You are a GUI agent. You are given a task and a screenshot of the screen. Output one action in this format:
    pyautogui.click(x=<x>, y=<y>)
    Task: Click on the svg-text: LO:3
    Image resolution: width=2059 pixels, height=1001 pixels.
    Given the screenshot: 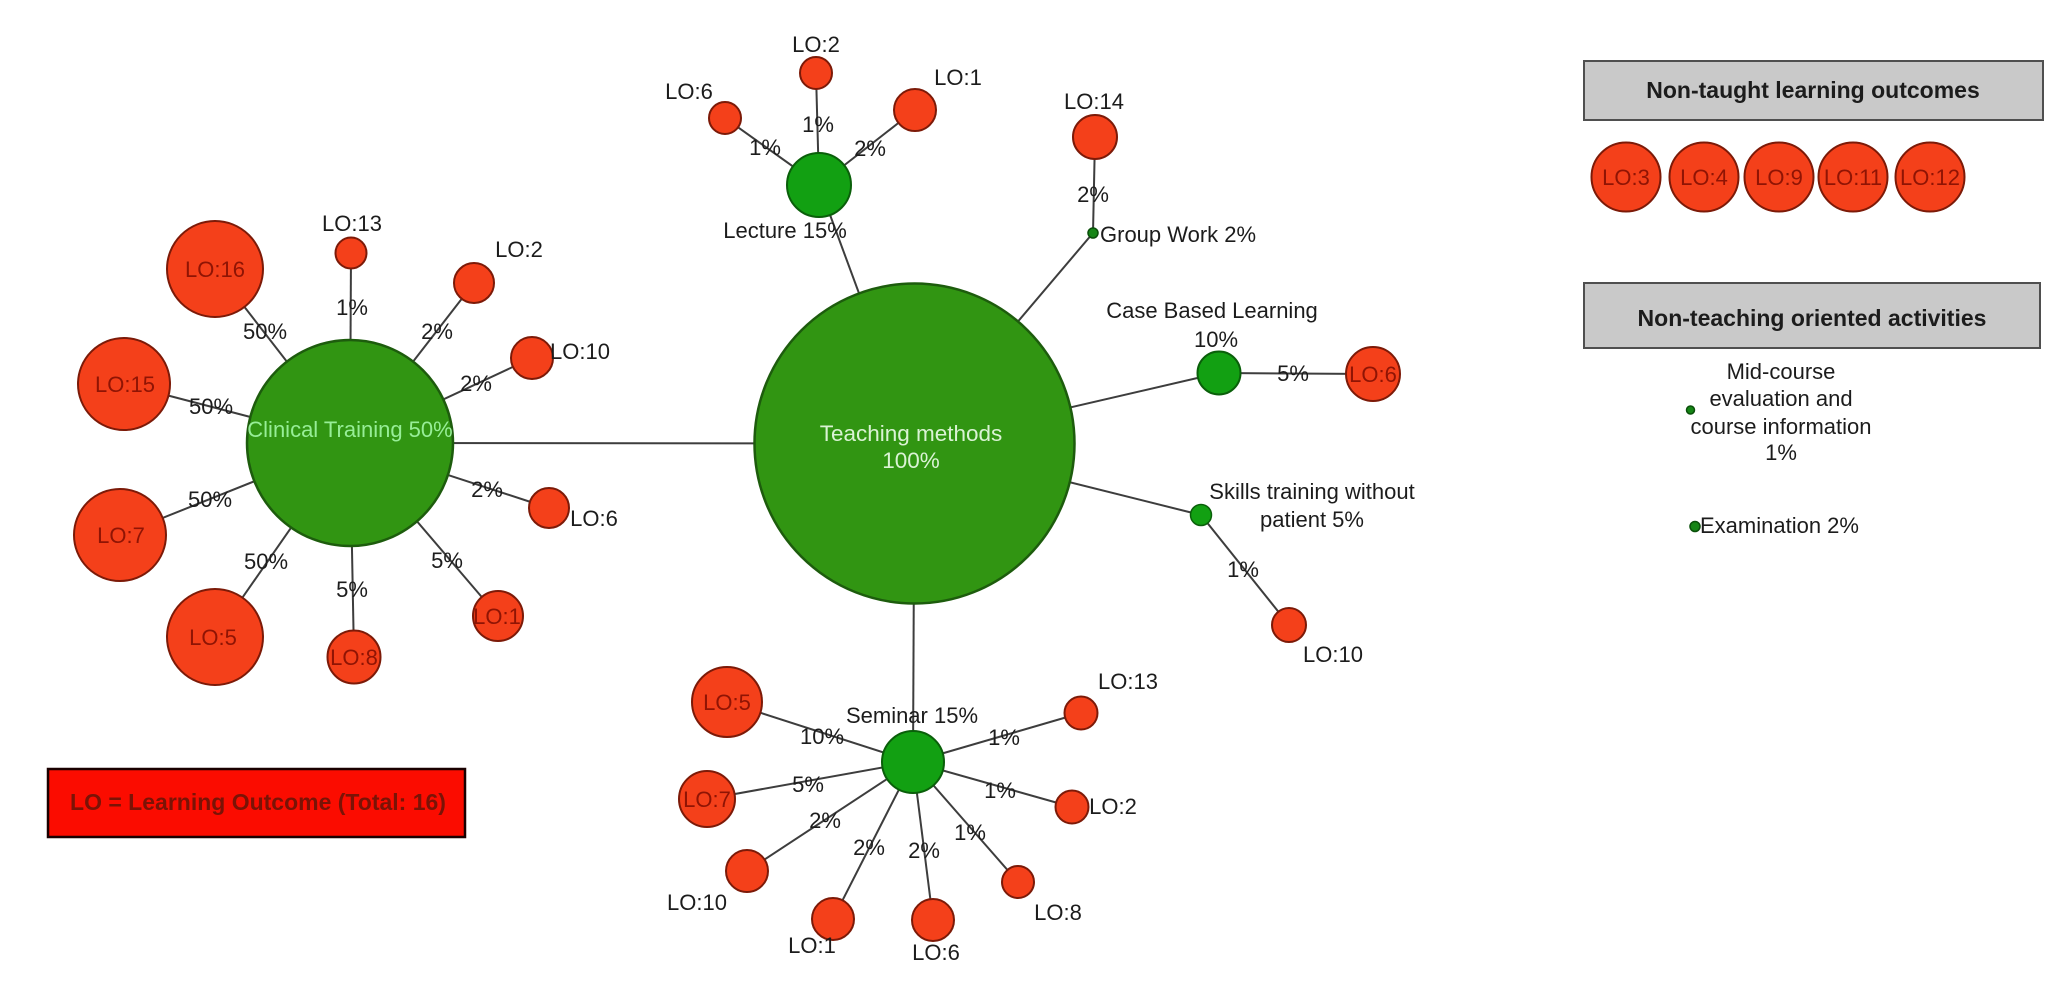 What is the action you would take?
    pyautogui.click(x=1626, y=177)
    